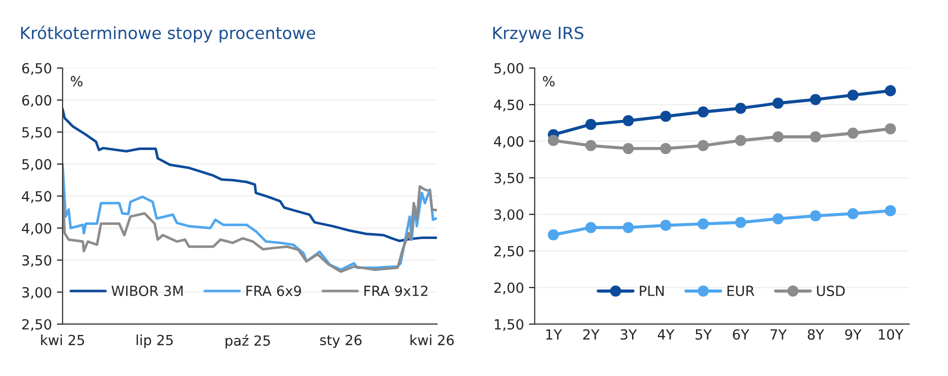 Image resolution: width=948 pixels, height=376 pixels. I want to click on legend-label: EUR, so click(741, 291).